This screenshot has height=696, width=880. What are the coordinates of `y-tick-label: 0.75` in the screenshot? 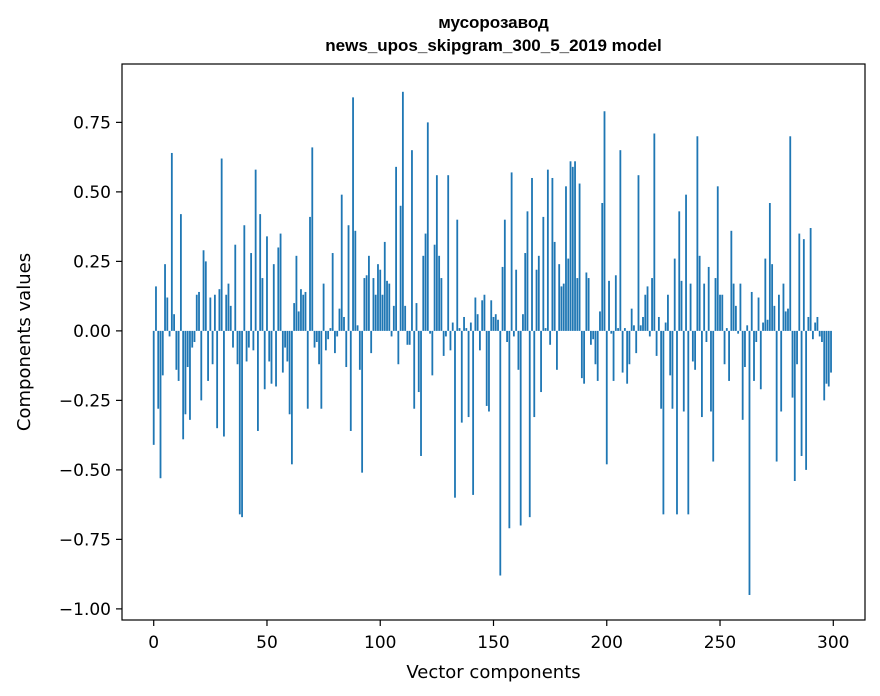 It's located at (92, 123).